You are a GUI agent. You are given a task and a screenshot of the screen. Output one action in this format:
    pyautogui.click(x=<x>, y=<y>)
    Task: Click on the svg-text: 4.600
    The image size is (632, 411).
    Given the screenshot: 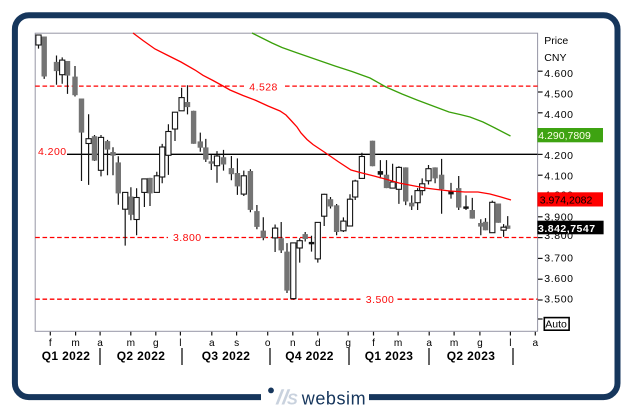 What is the action you would take?
    pyautogui.click(x=558, y=74)
    